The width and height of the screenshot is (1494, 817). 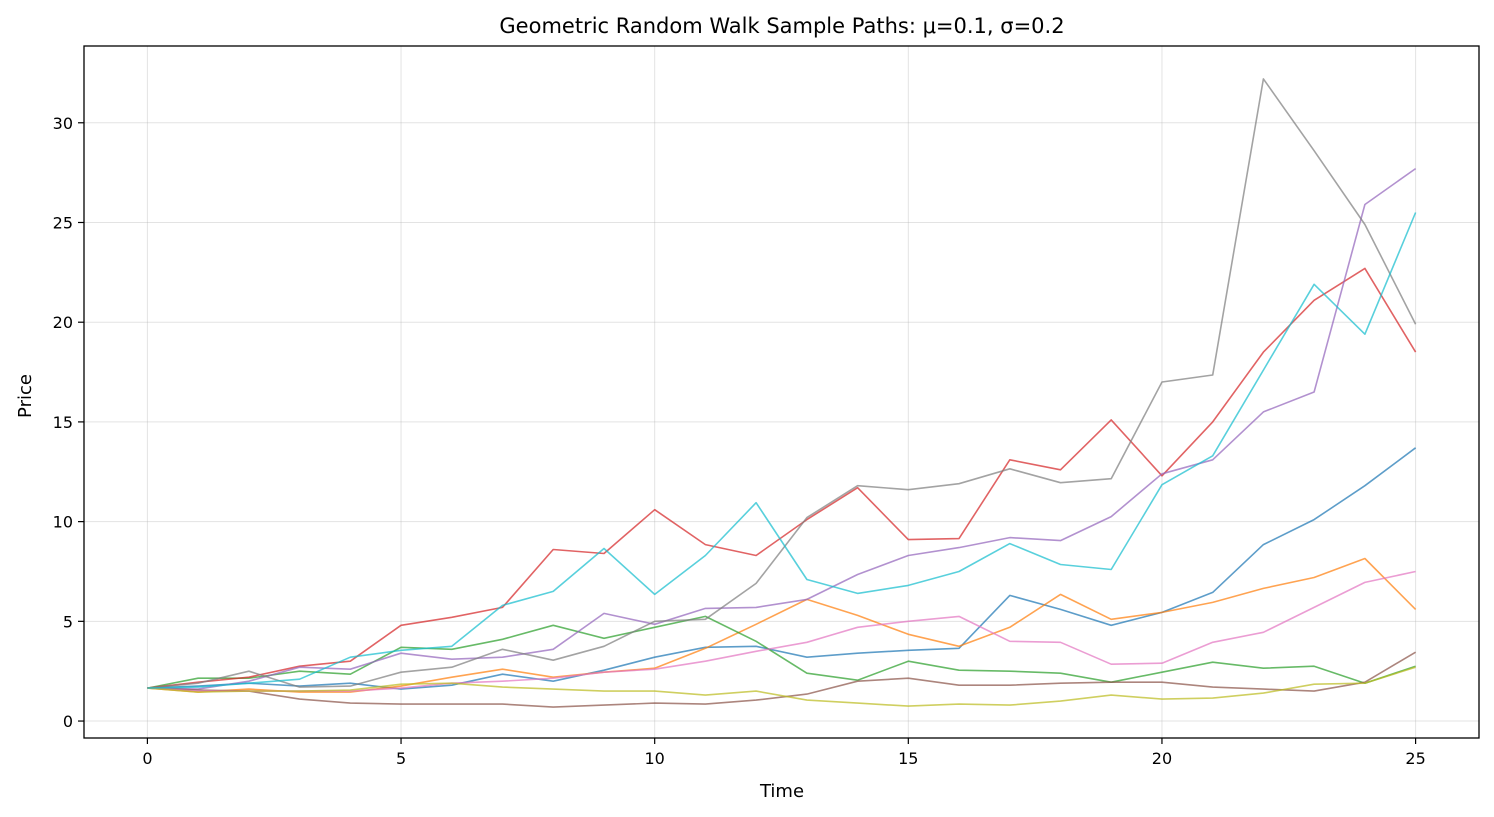 I want to click on x-tick-label: 15, so click(x=908, y=758).